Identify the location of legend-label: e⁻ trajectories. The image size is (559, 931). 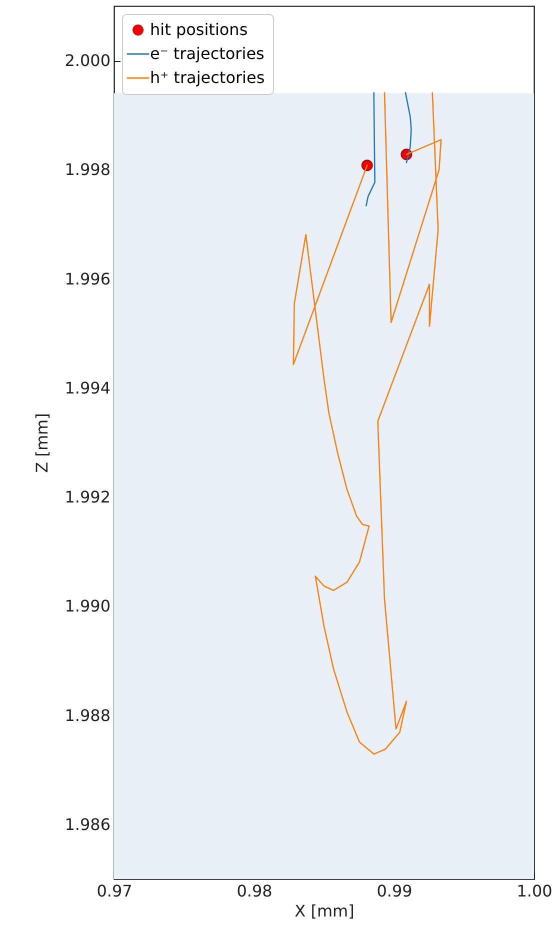
(207, 53).